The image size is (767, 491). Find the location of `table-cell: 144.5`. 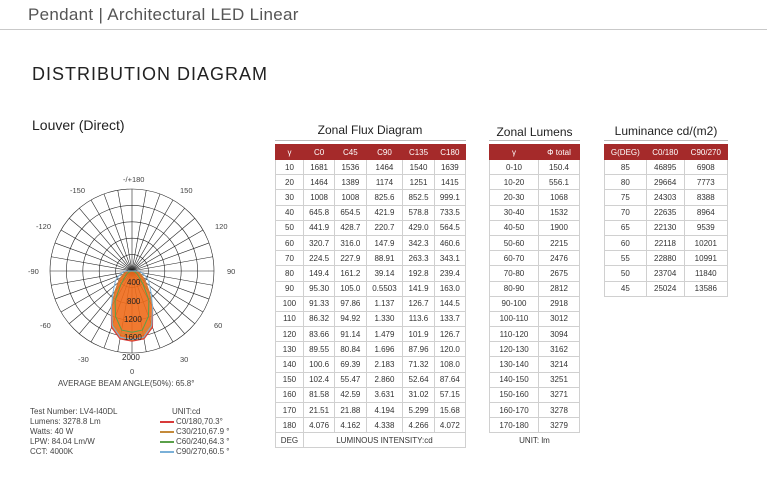

table-cell: 144.5 is located at coordinates (450, 303).